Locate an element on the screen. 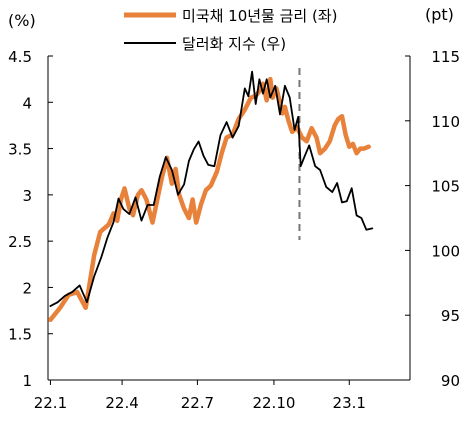 This screenshot has width=467, height=424. legend-label-dollar-index: 달러화 지수 (우) is located at coordinates (234, 44).